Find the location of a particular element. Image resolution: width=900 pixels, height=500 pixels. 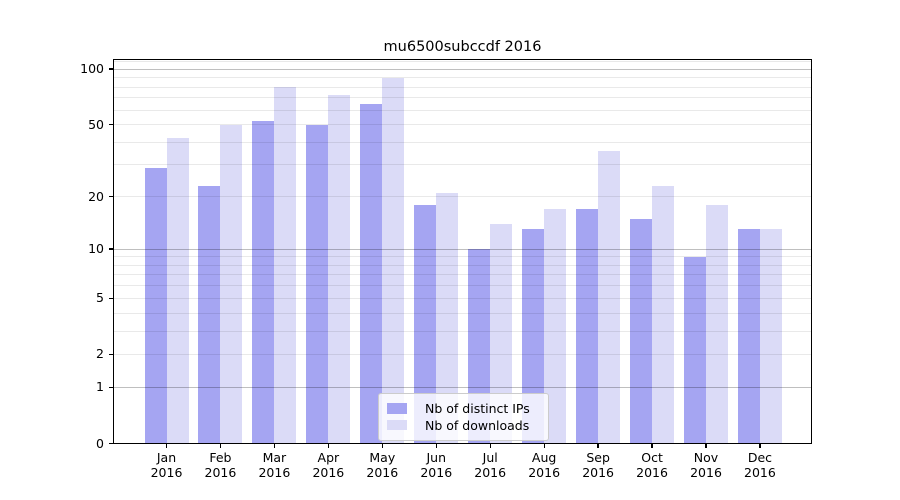

bar-distinct-ips-mar is located at coordinates (263, 282).